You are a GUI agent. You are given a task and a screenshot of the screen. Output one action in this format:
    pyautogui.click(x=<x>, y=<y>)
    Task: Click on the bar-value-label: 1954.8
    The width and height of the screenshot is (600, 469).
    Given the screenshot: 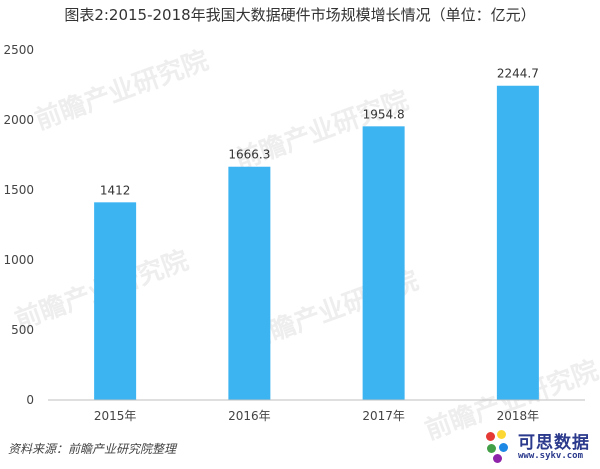 What is the action you would take?
    pyautogui.click(x=384, y=114)
    